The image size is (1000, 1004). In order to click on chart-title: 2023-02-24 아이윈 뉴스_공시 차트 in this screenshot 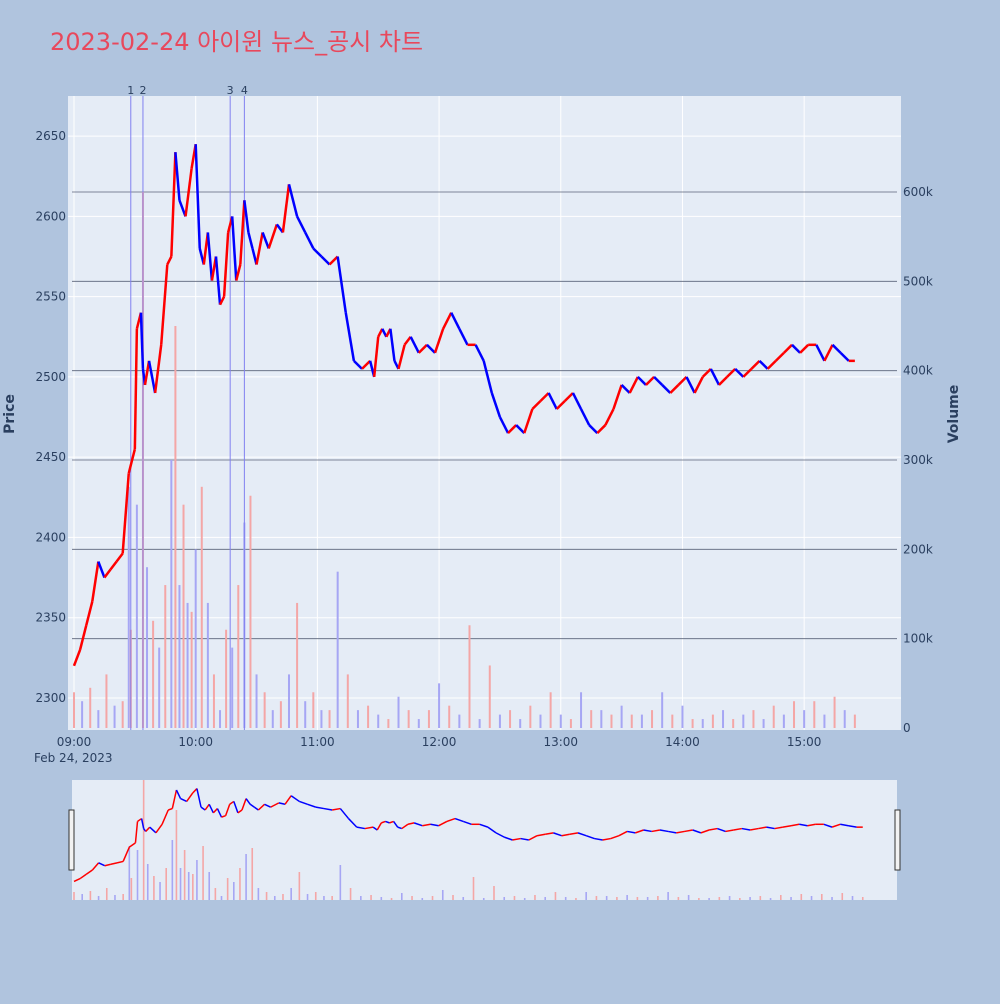, I will do `click(236, 42)`.